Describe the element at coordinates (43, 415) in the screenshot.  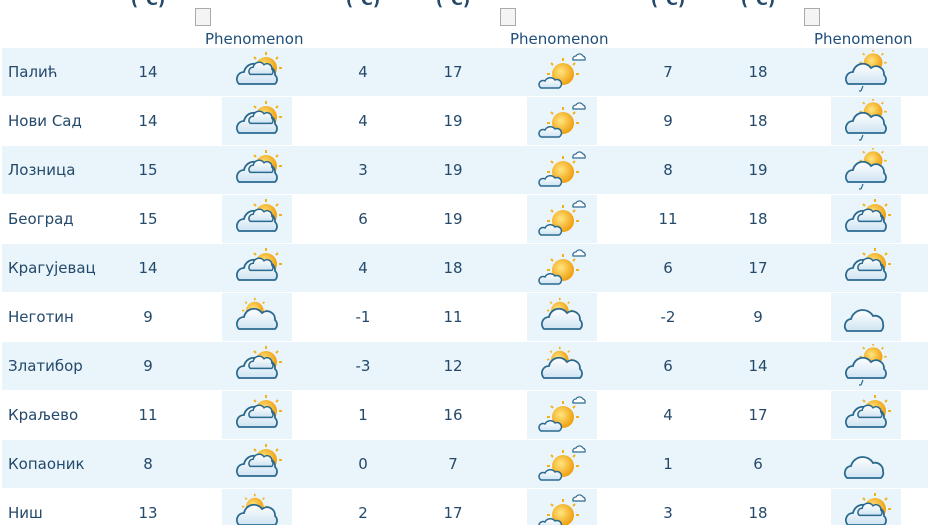
I see `city: Краљево` at that location.